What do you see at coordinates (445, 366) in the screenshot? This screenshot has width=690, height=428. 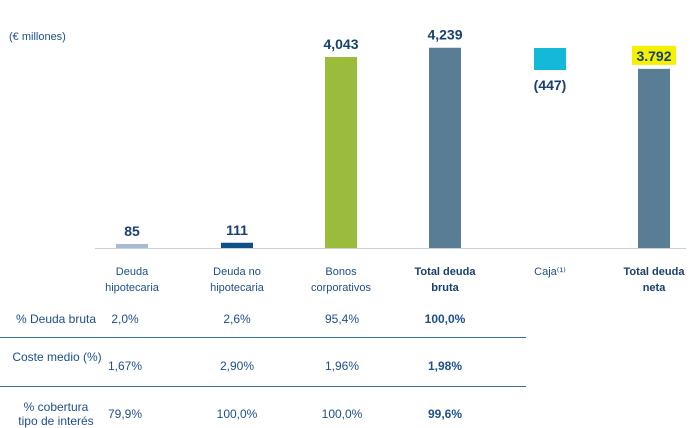 I see `cell-total-deuda-bruta: 1,98%` at bounding box center [445, 366].